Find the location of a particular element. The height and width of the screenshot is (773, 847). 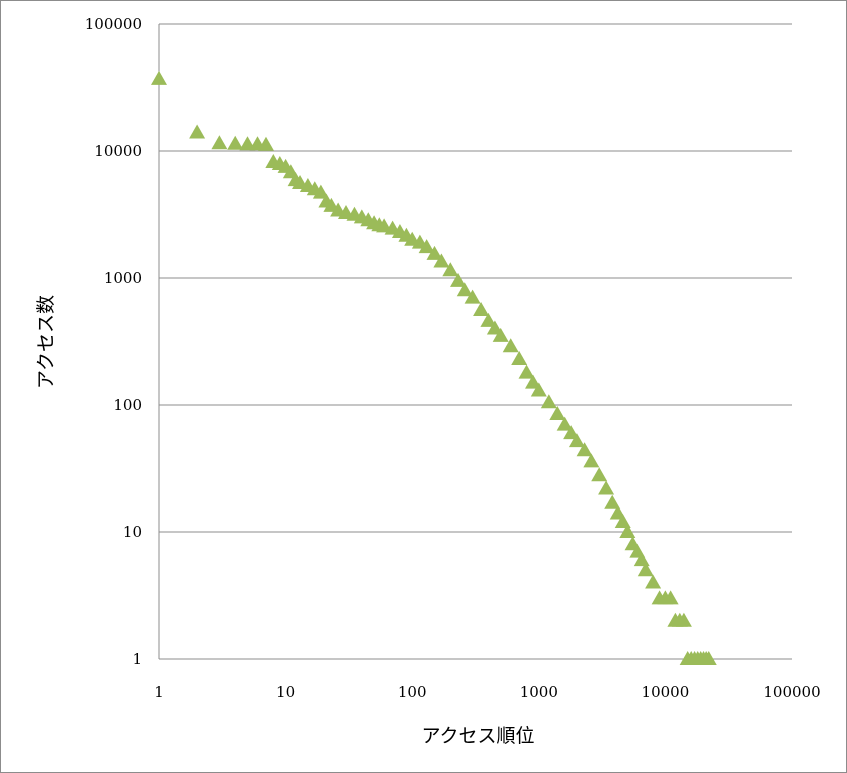

y-tick-label: 1 is located at coordinates (137, 659).